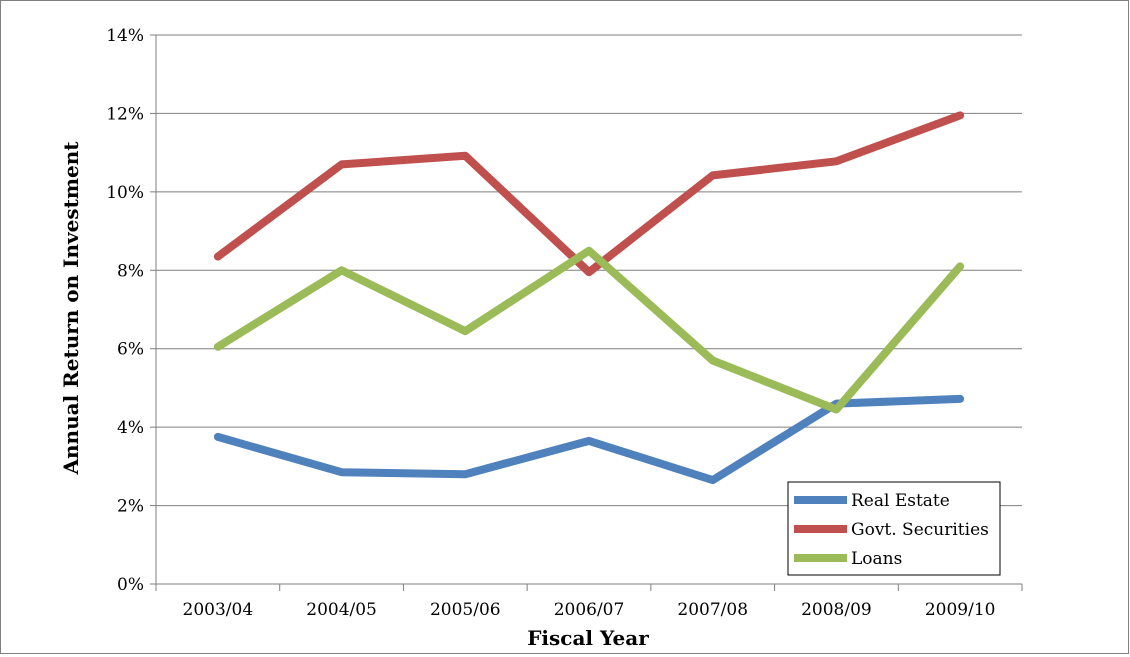 The image size is (1130, 657). I want to click on legend: Real Estate Govt. Securities Loans, so click(894, 528).